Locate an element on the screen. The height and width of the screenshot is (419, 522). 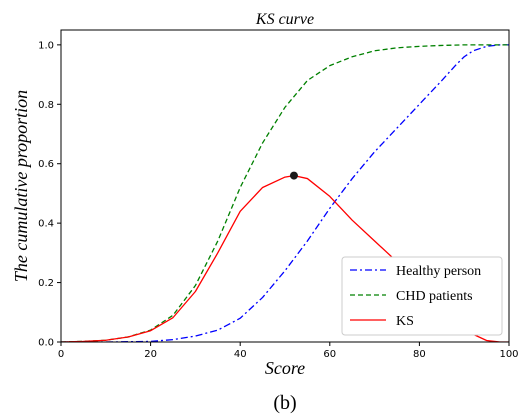
legend-label: Healthy person is located at coordinates (438, 271).